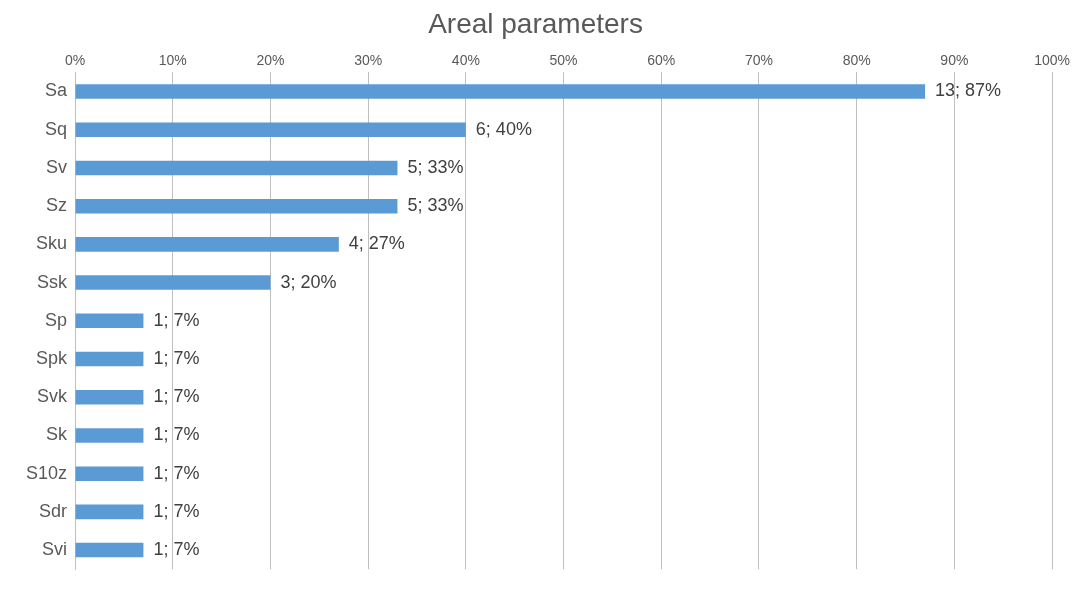 The height and width of the screenshot is (596, 1081). What do you see at coordinates (503, 128) in the screenshot?
I see `data-label: 6; 40%` at bounding box center [503, 128].